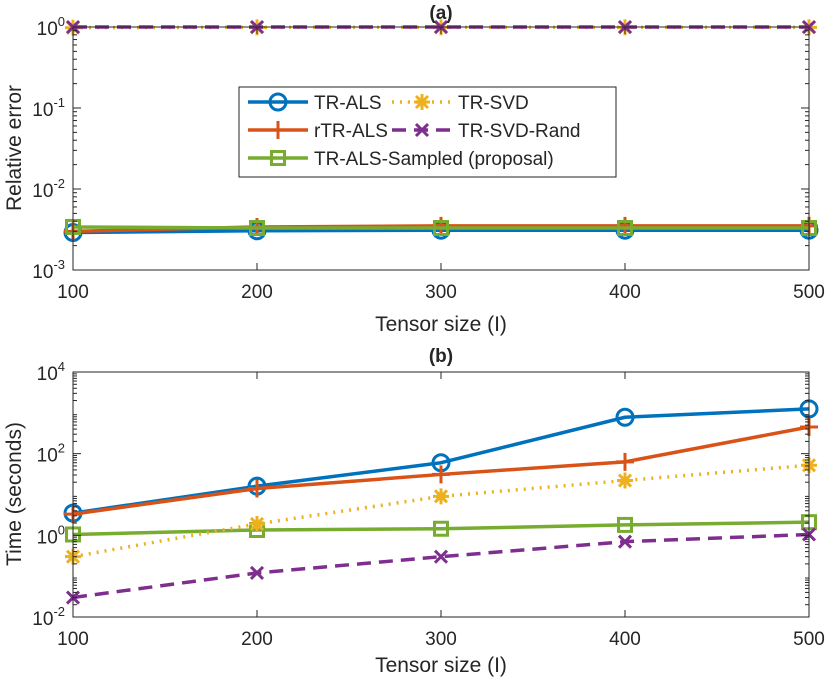 The height and width of the screenshot is (681, 830). Describe the element at coordinates (51, 454) in the screenshot. I see `y-tick-label-1e2: 10²` at that location.